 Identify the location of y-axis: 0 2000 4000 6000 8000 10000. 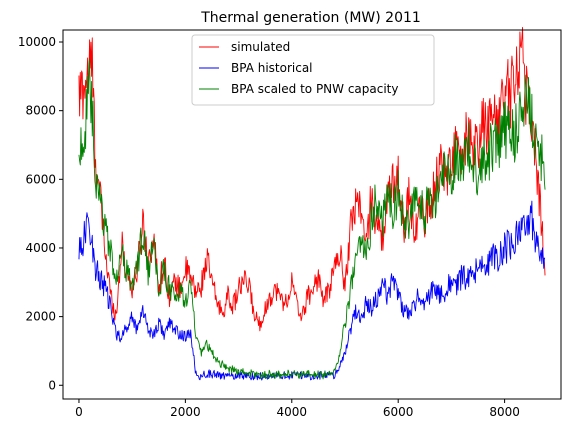
(40, 213).